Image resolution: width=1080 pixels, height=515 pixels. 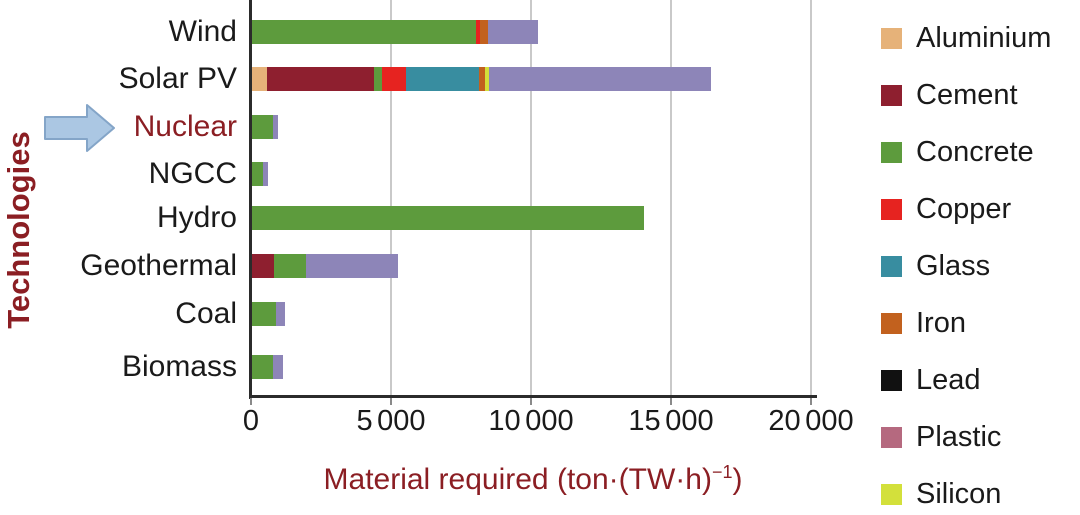 What do you see at coordinates (263, 266) in the screenshot?
I see `bar-segment-cement-geothermal` at bounding box center [263, 266].